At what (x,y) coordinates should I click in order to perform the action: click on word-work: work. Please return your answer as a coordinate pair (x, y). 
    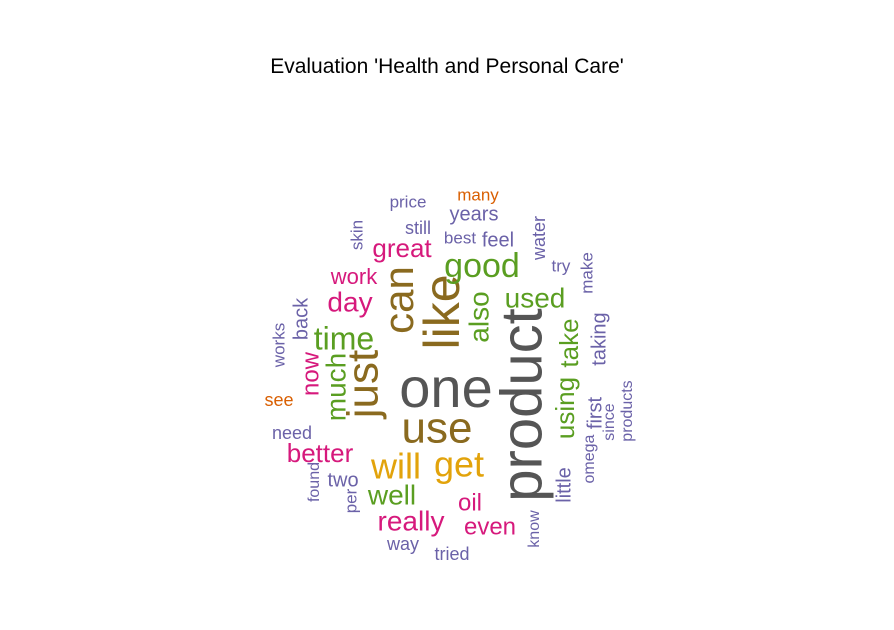
    Looking at the image, I should click on (354, 276).